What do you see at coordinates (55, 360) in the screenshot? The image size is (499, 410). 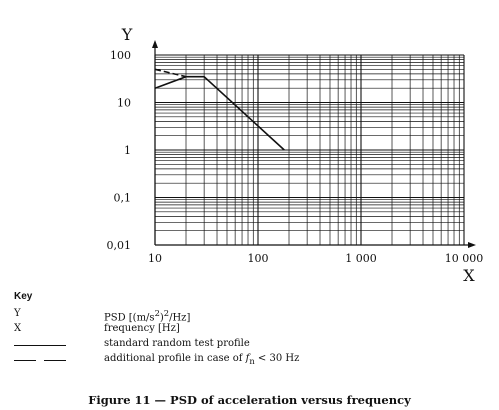 I see `dashed-line-symbol-part` at bounding box center [55, 360].